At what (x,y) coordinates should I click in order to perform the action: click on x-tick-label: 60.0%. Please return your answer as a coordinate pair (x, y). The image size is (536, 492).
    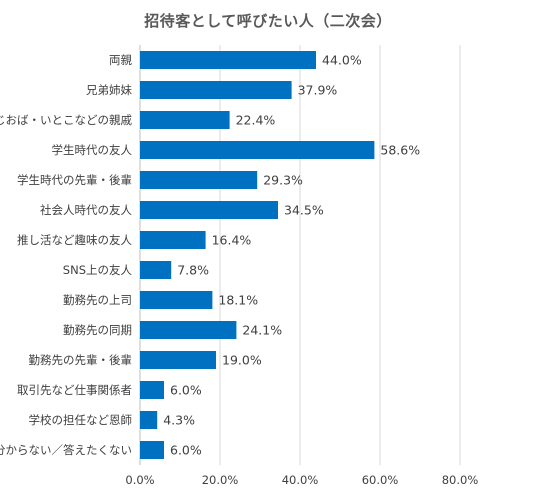
    Looking at the image, I should click on (380, 480).